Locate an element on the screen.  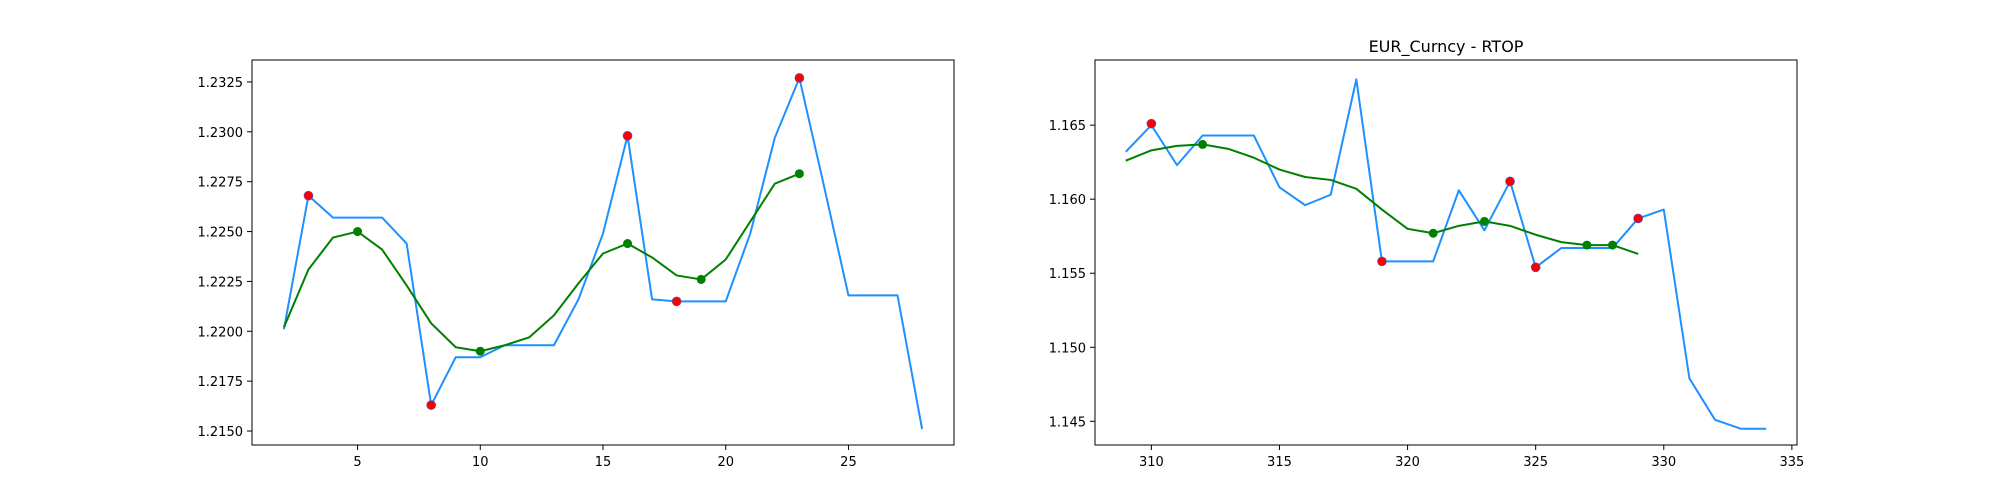
x-tick-label: 25 is located at coordinates (848, 462).